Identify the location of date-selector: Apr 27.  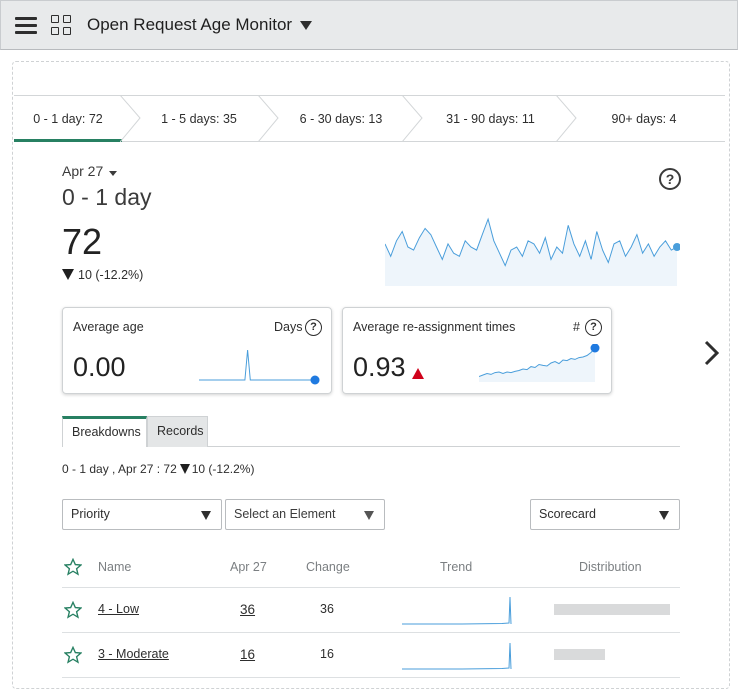
(83, 171).